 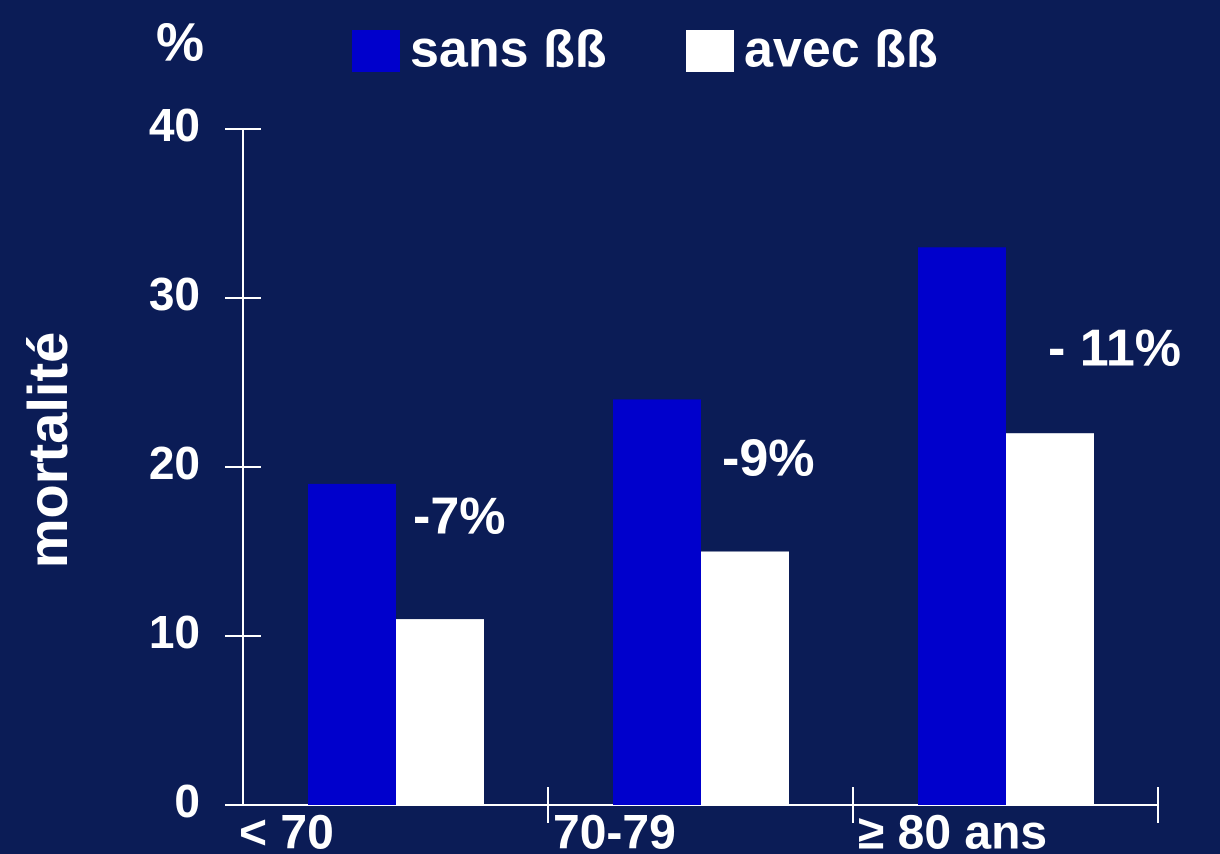 I want to click on annotation: - 11%, so click(x=1114, y=349).